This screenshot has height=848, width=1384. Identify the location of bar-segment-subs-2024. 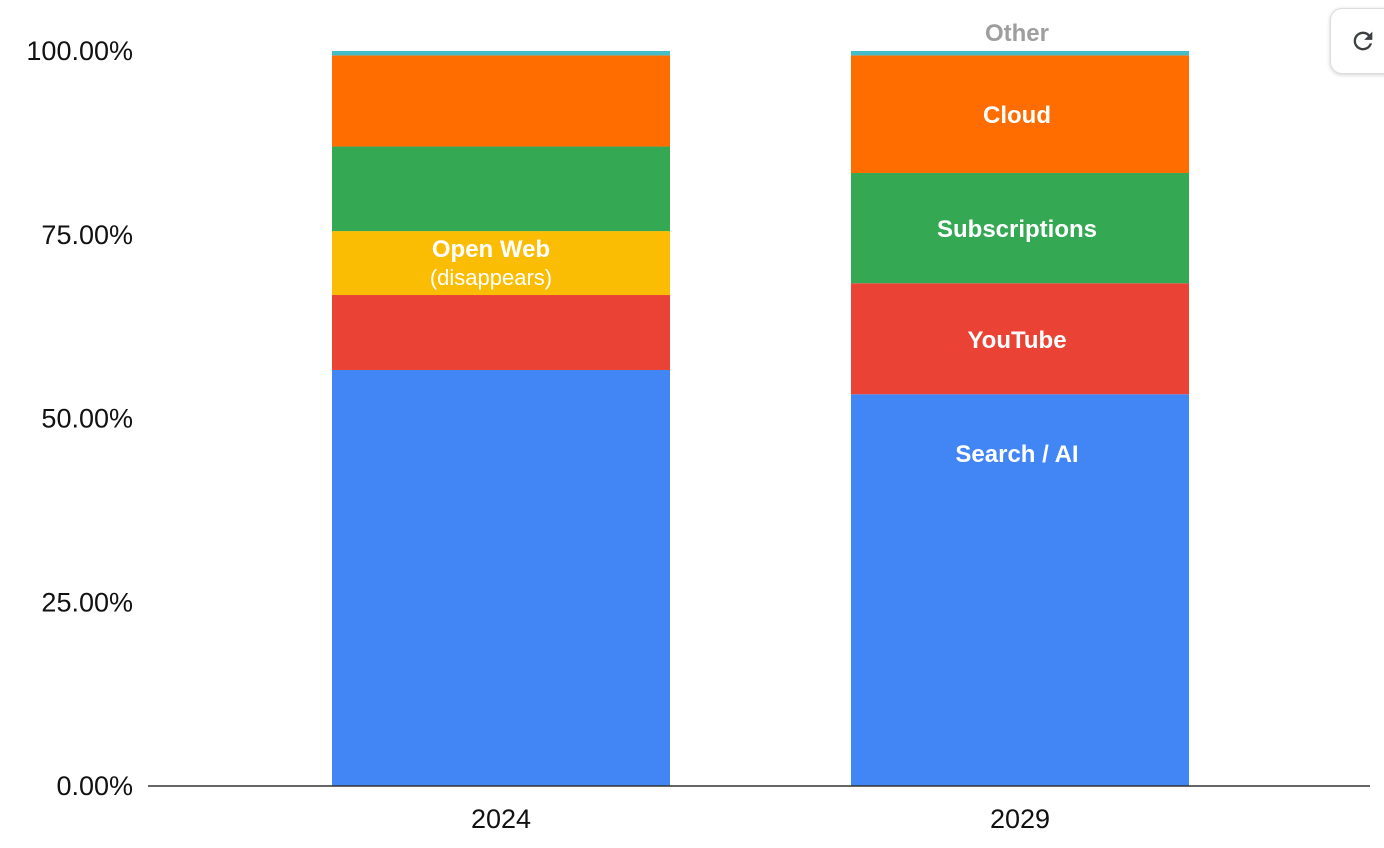
(501, 189).